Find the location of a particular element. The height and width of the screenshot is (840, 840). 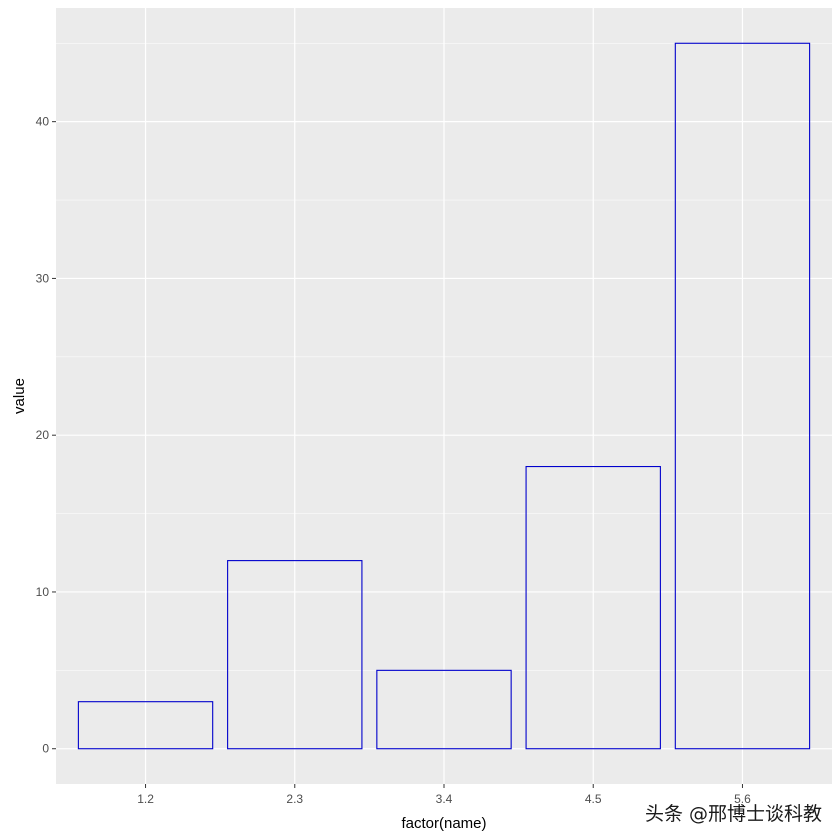

bar-2.3 is located at coordinates (295, 655).